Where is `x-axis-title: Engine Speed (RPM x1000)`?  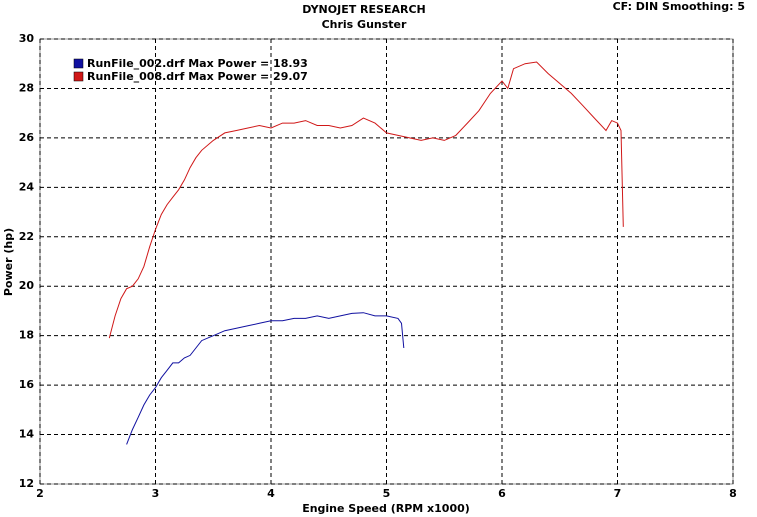
x-axis-title: Engine Speed (RPM x1000) is located at coordinates (386, 508).